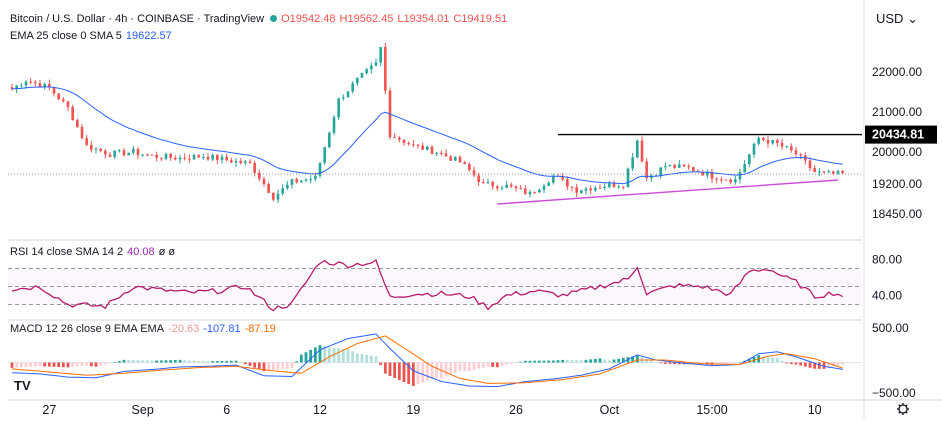  I want to click on rsi-line, so click(427, 285).